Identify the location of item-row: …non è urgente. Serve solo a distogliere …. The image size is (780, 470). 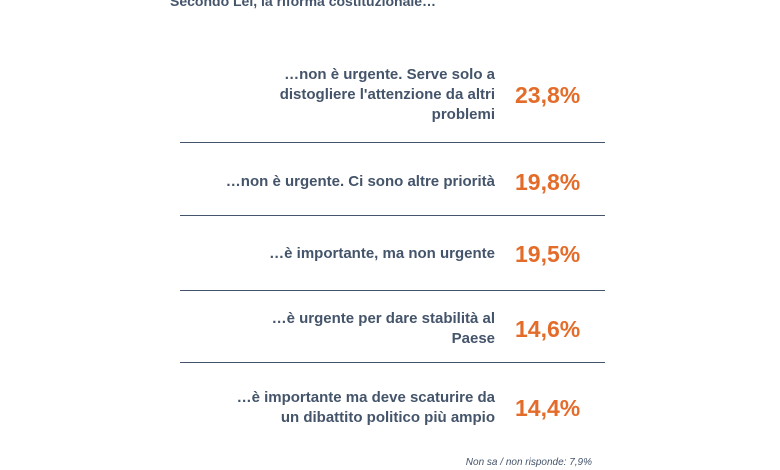
(392, 95).